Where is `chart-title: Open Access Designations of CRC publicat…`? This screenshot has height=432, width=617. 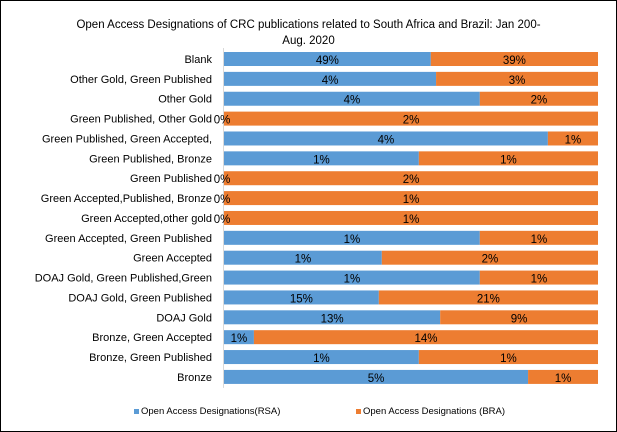
chart-title: Open Access Designations of CRC publicat… is located at coordinates (308, 33).